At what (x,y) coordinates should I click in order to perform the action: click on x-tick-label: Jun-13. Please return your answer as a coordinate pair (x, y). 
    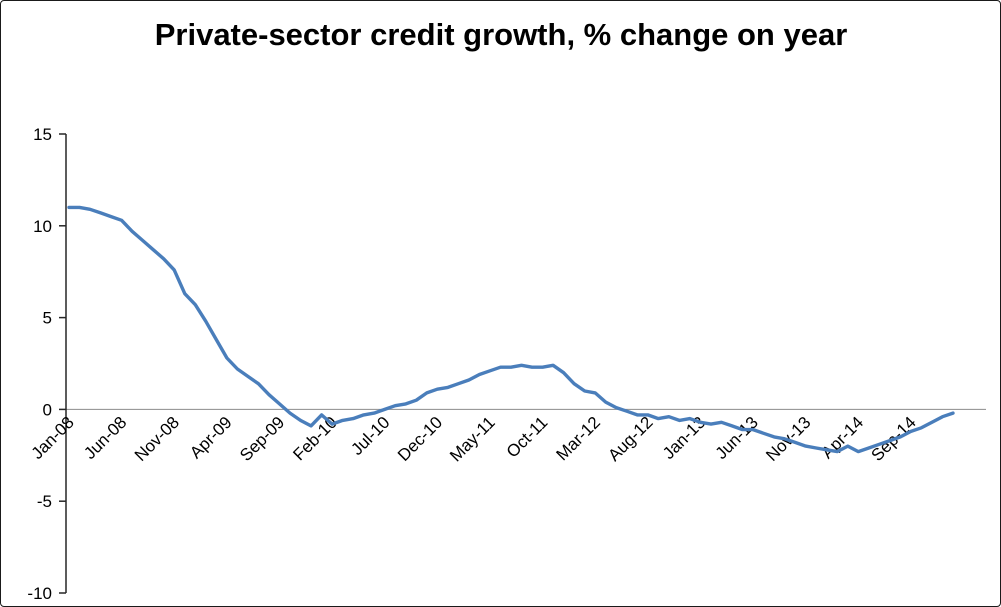
    Looking at the image, I should click on (737, 438).